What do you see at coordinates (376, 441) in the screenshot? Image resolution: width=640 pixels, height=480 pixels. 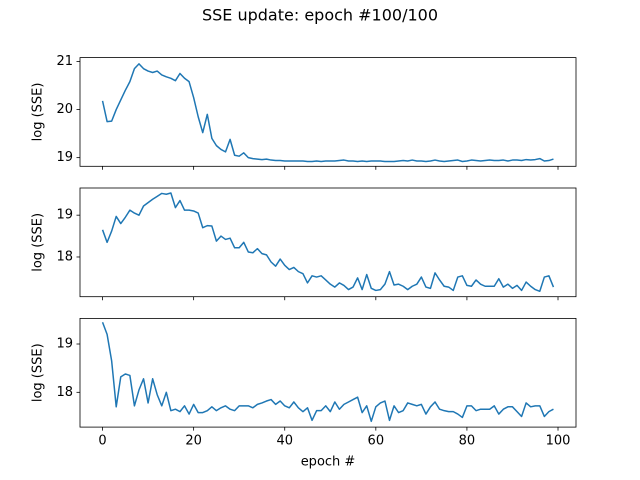 I see `x-tick-label: 60` at bounding box center [376, 441].